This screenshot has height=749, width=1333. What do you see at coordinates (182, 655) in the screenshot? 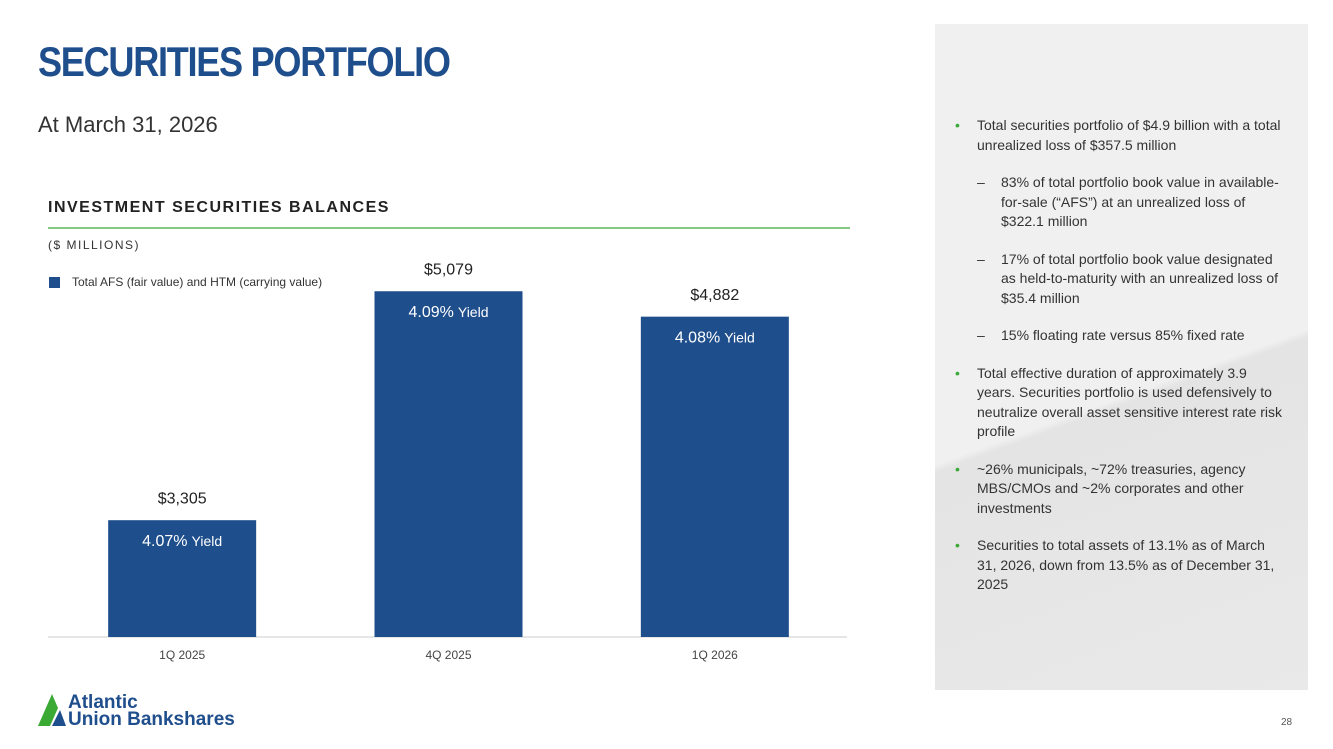
I see `x-tick-label: 1Q 2025` at bounding box center [182, 655].